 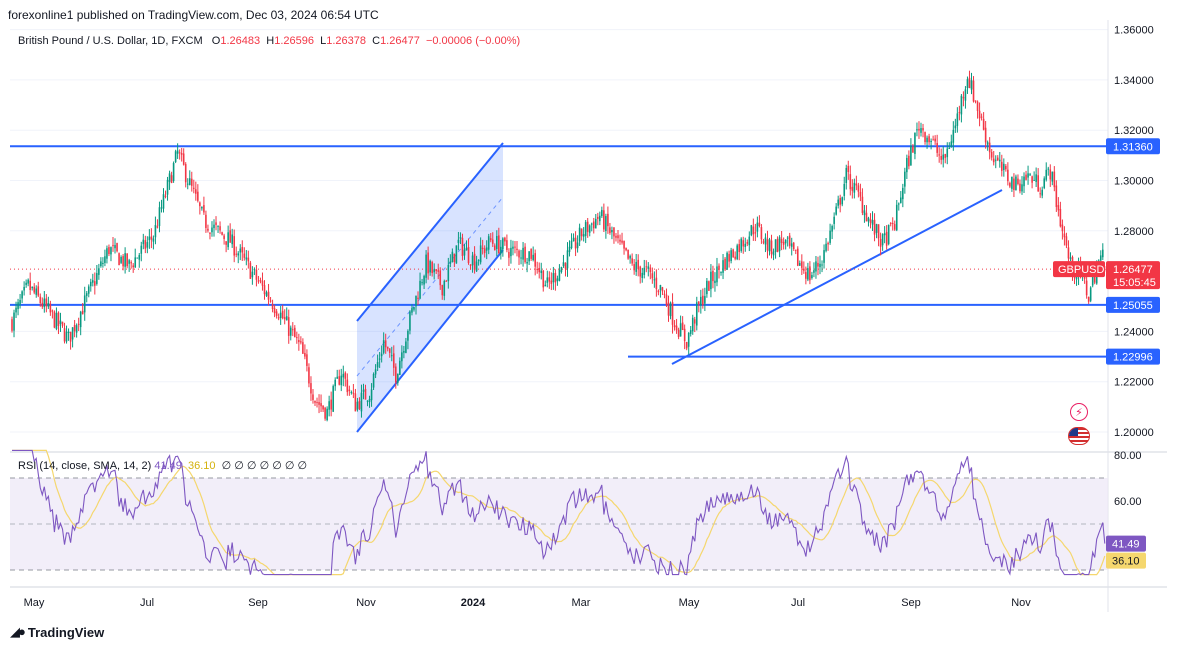 What do you see at coordinates (57, 632) in the screenshot?
I see `tradingview-brand: ◢● TradingView` at bounding box center [57, 632].